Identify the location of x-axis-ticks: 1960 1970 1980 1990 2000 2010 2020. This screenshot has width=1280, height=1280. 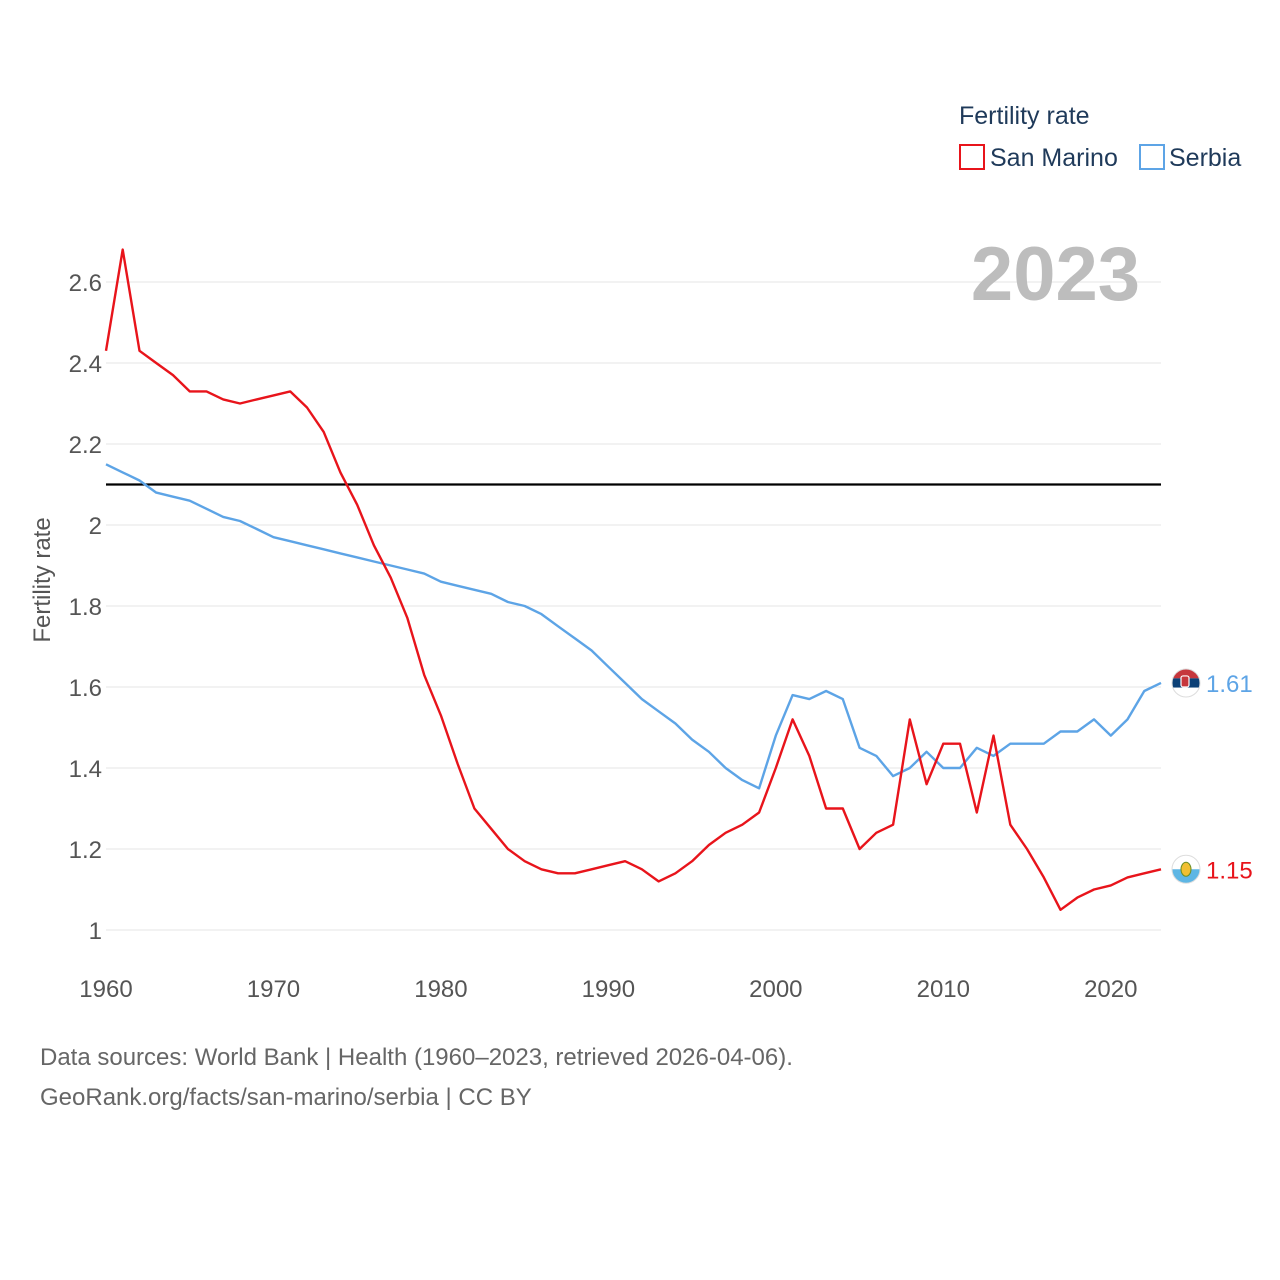
(608, 989).